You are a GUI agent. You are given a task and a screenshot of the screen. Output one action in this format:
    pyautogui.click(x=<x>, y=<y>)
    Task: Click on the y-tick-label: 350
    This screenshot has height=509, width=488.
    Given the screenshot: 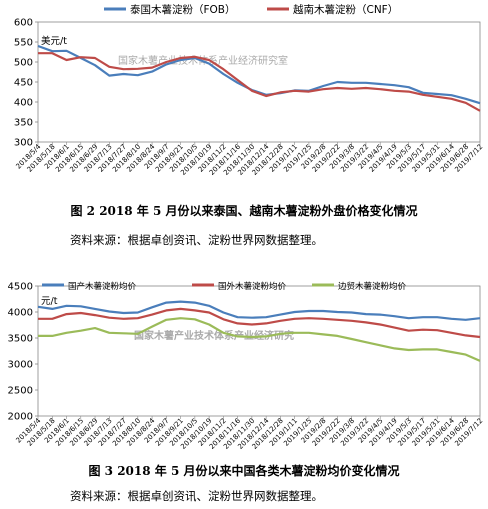 What is the action you would take?
    pyautogui.click(x=23, y=123)
    